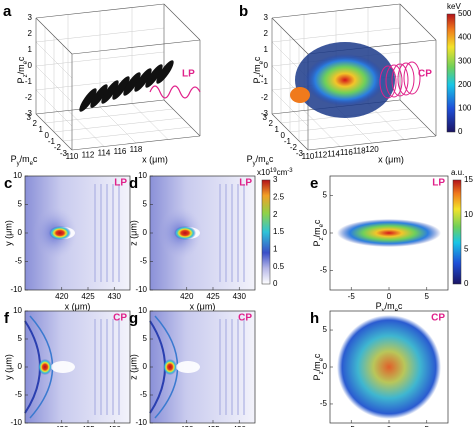 The image size is (474, 427). What do you see at coordinates (427, 296) in the screenshot?
I see `x-tick-label: 5` at bounding box center [427, 296].